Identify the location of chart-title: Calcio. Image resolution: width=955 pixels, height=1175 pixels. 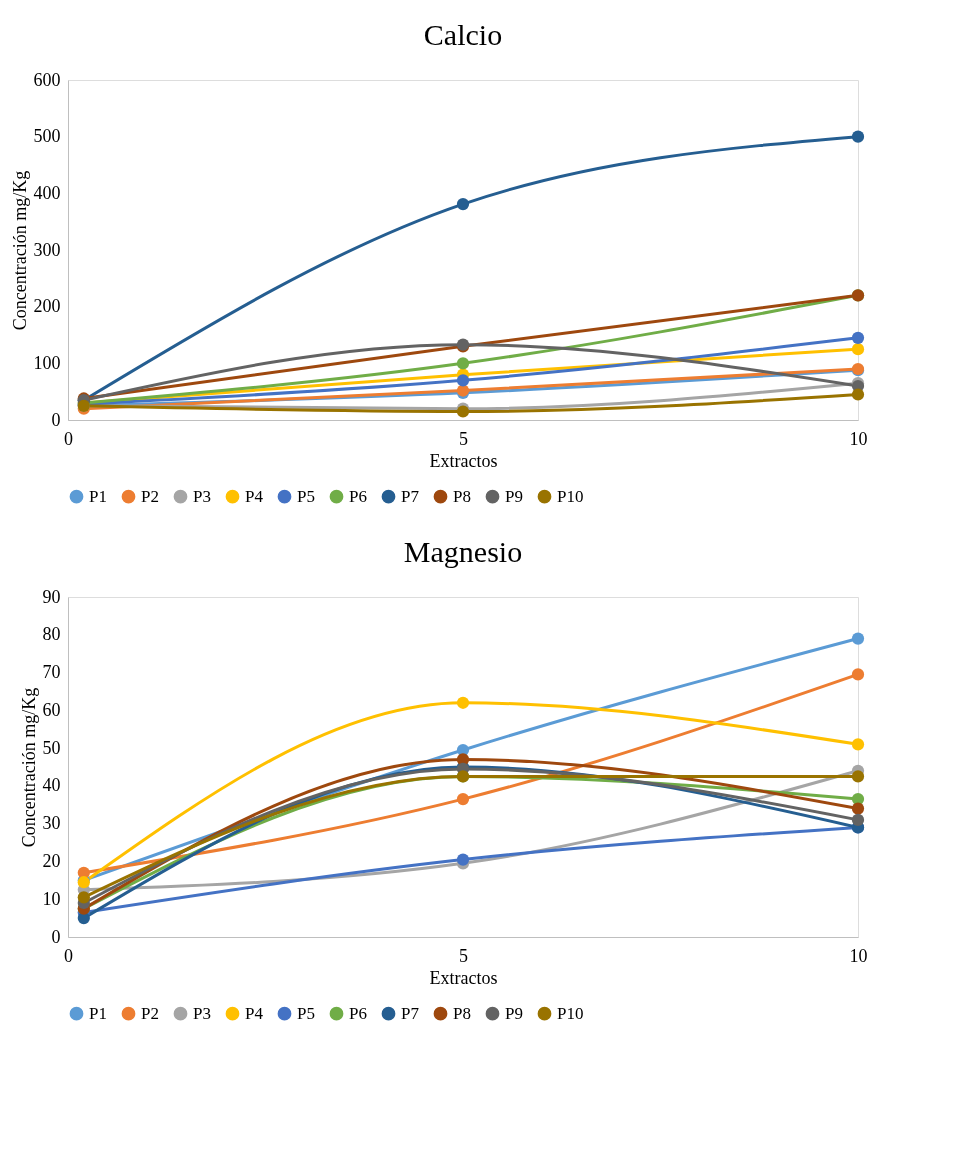
(463, 34).